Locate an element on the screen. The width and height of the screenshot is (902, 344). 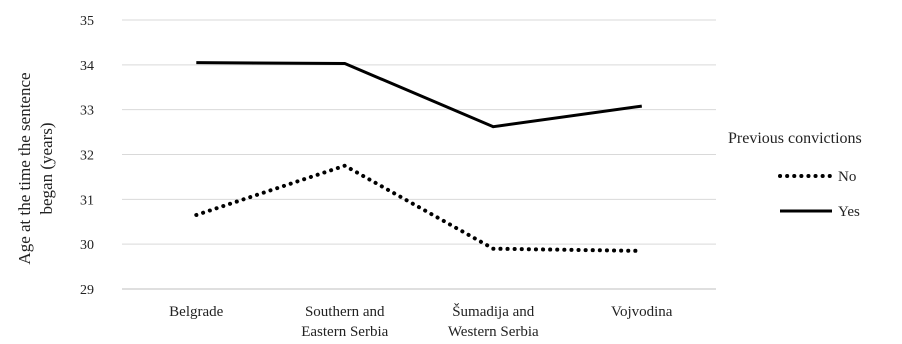
y-tick-label: 35 is located at coordinates (87, 21).